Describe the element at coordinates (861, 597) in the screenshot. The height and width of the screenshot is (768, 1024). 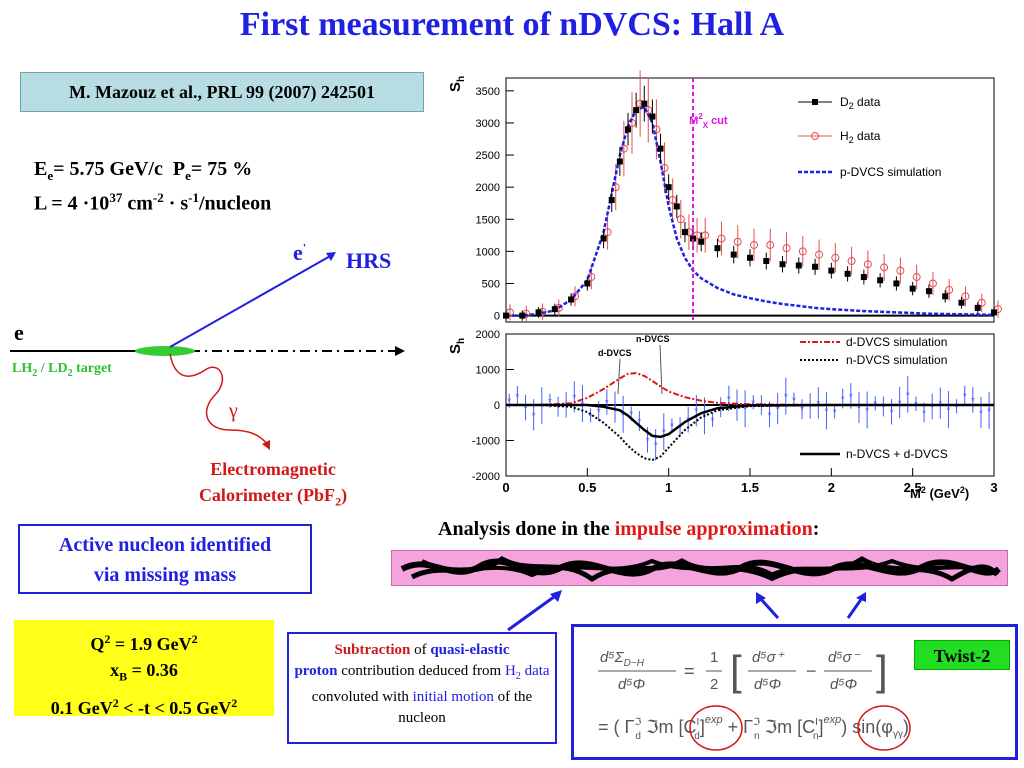
I see `arrow-right-head-icon` at that location.